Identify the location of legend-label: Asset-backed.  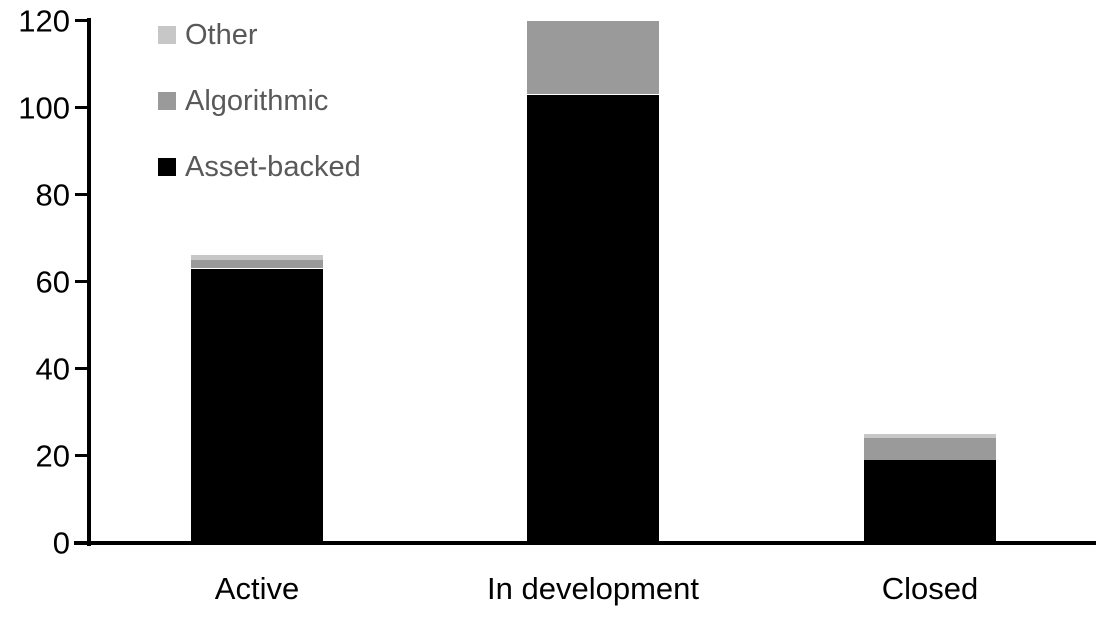
(273, 166).